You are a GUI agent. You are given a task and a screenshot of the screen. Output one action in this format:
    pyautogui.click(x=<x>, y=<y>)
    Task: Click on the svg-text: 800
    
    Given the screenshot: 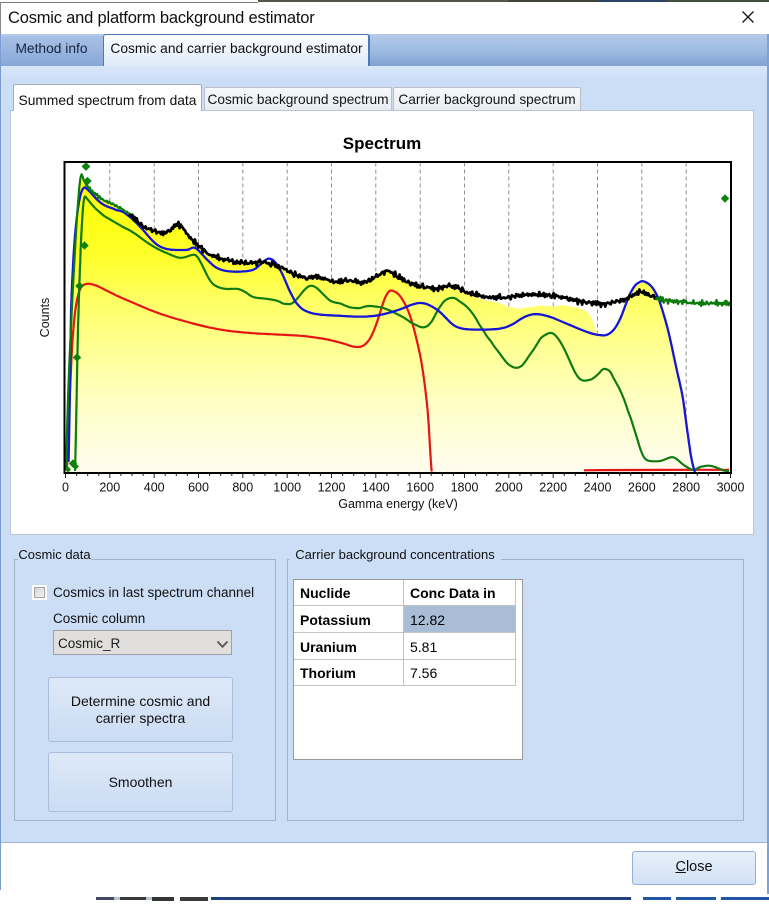 What is the action you would take?
    pyautogui.click(x=242, y=488)
    